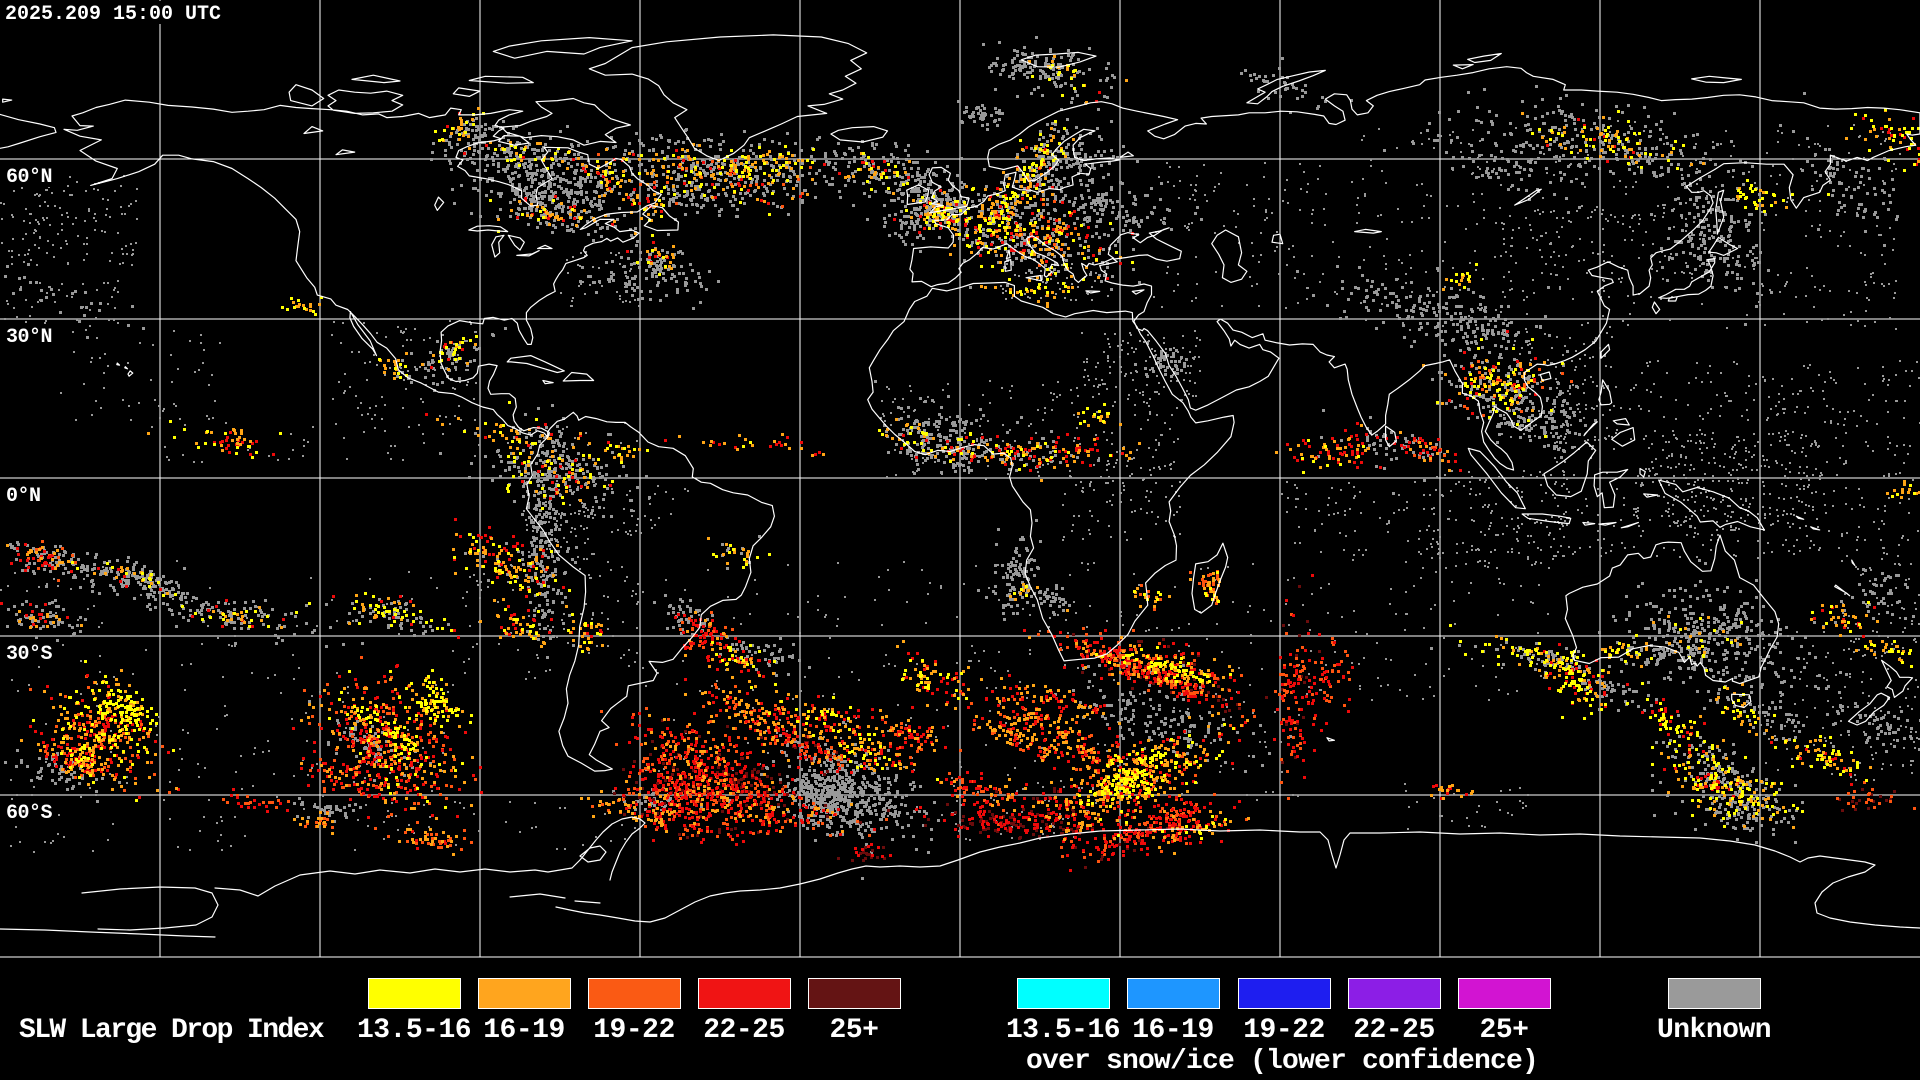 This screenshot has height=1080, width=1920. What do you see at coordinates (113, 14) in the screenshot?
I see `svg-text: 2025.209 15:00 UTC` at bounding box center [113, 14].